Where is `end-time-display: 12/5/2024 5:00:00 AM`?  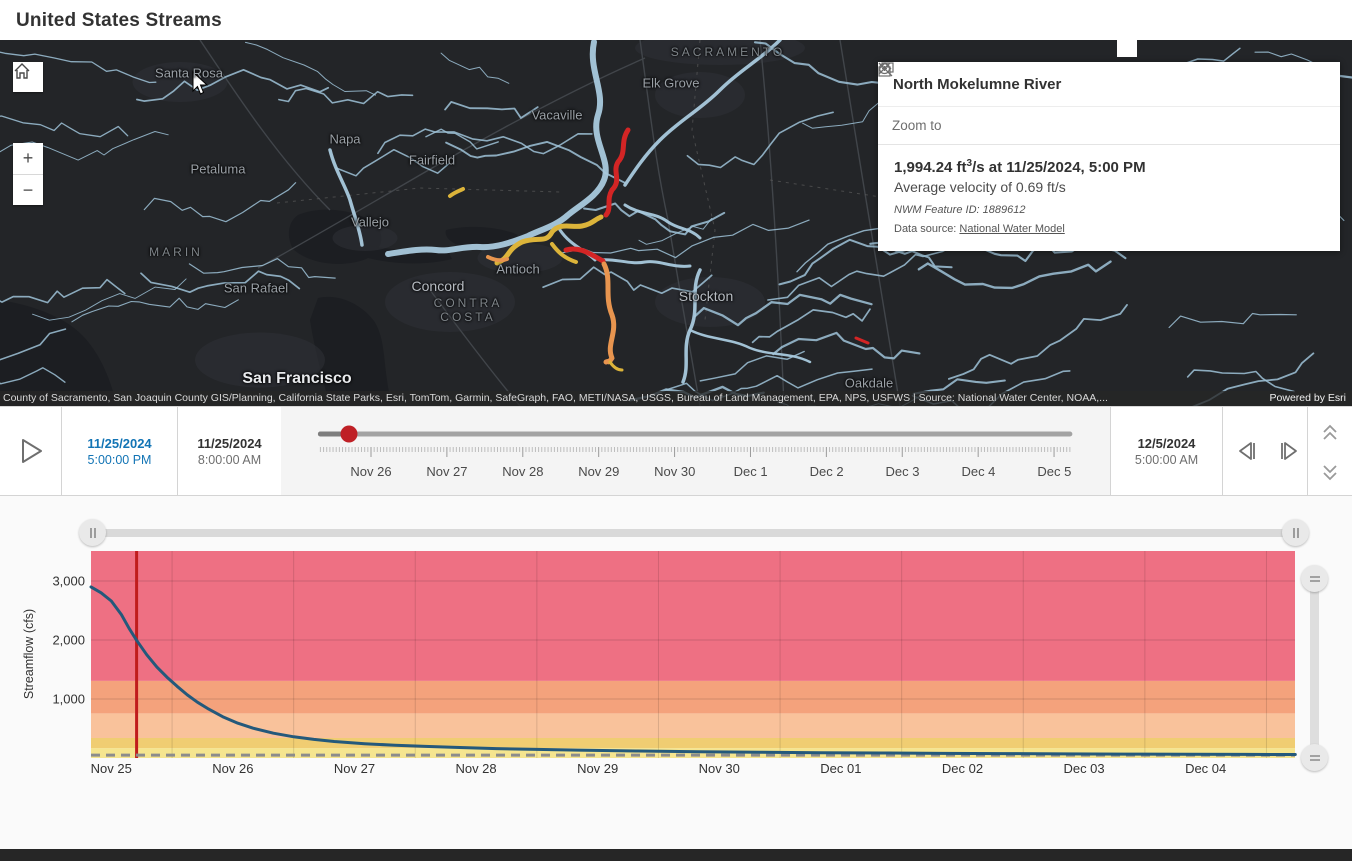
end-time-display: 12/5/2024 5:00:00 AM is located at coordinates (1166, 451).